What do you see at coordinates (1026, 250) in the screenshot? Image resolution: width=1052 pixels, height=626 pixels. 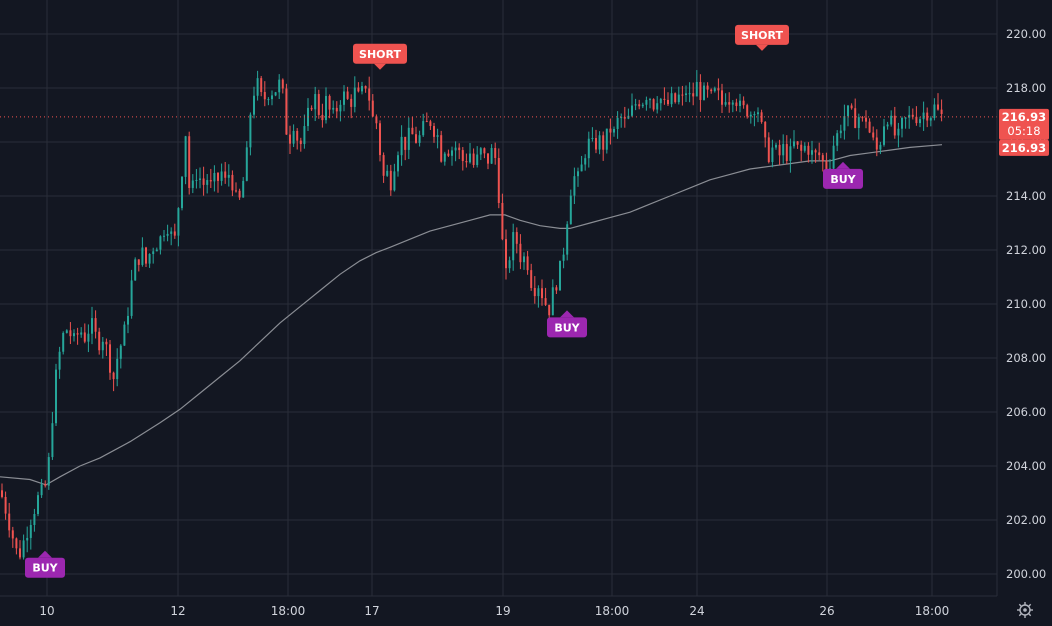 I see `y-tick-label: 212.00` at bounding box center [1026, 250].